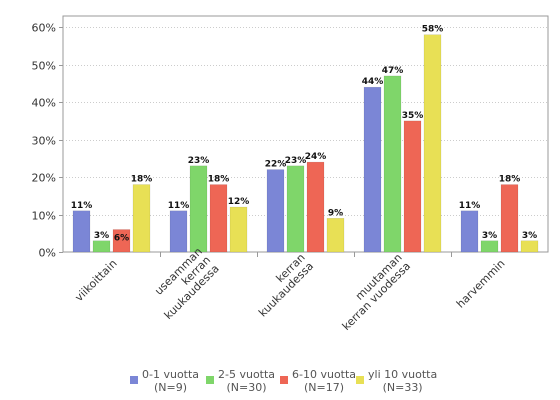  Describe the element at coordinates (402, 387) in the screenshot. I see `legend-series-count: (N=33)` at that location.